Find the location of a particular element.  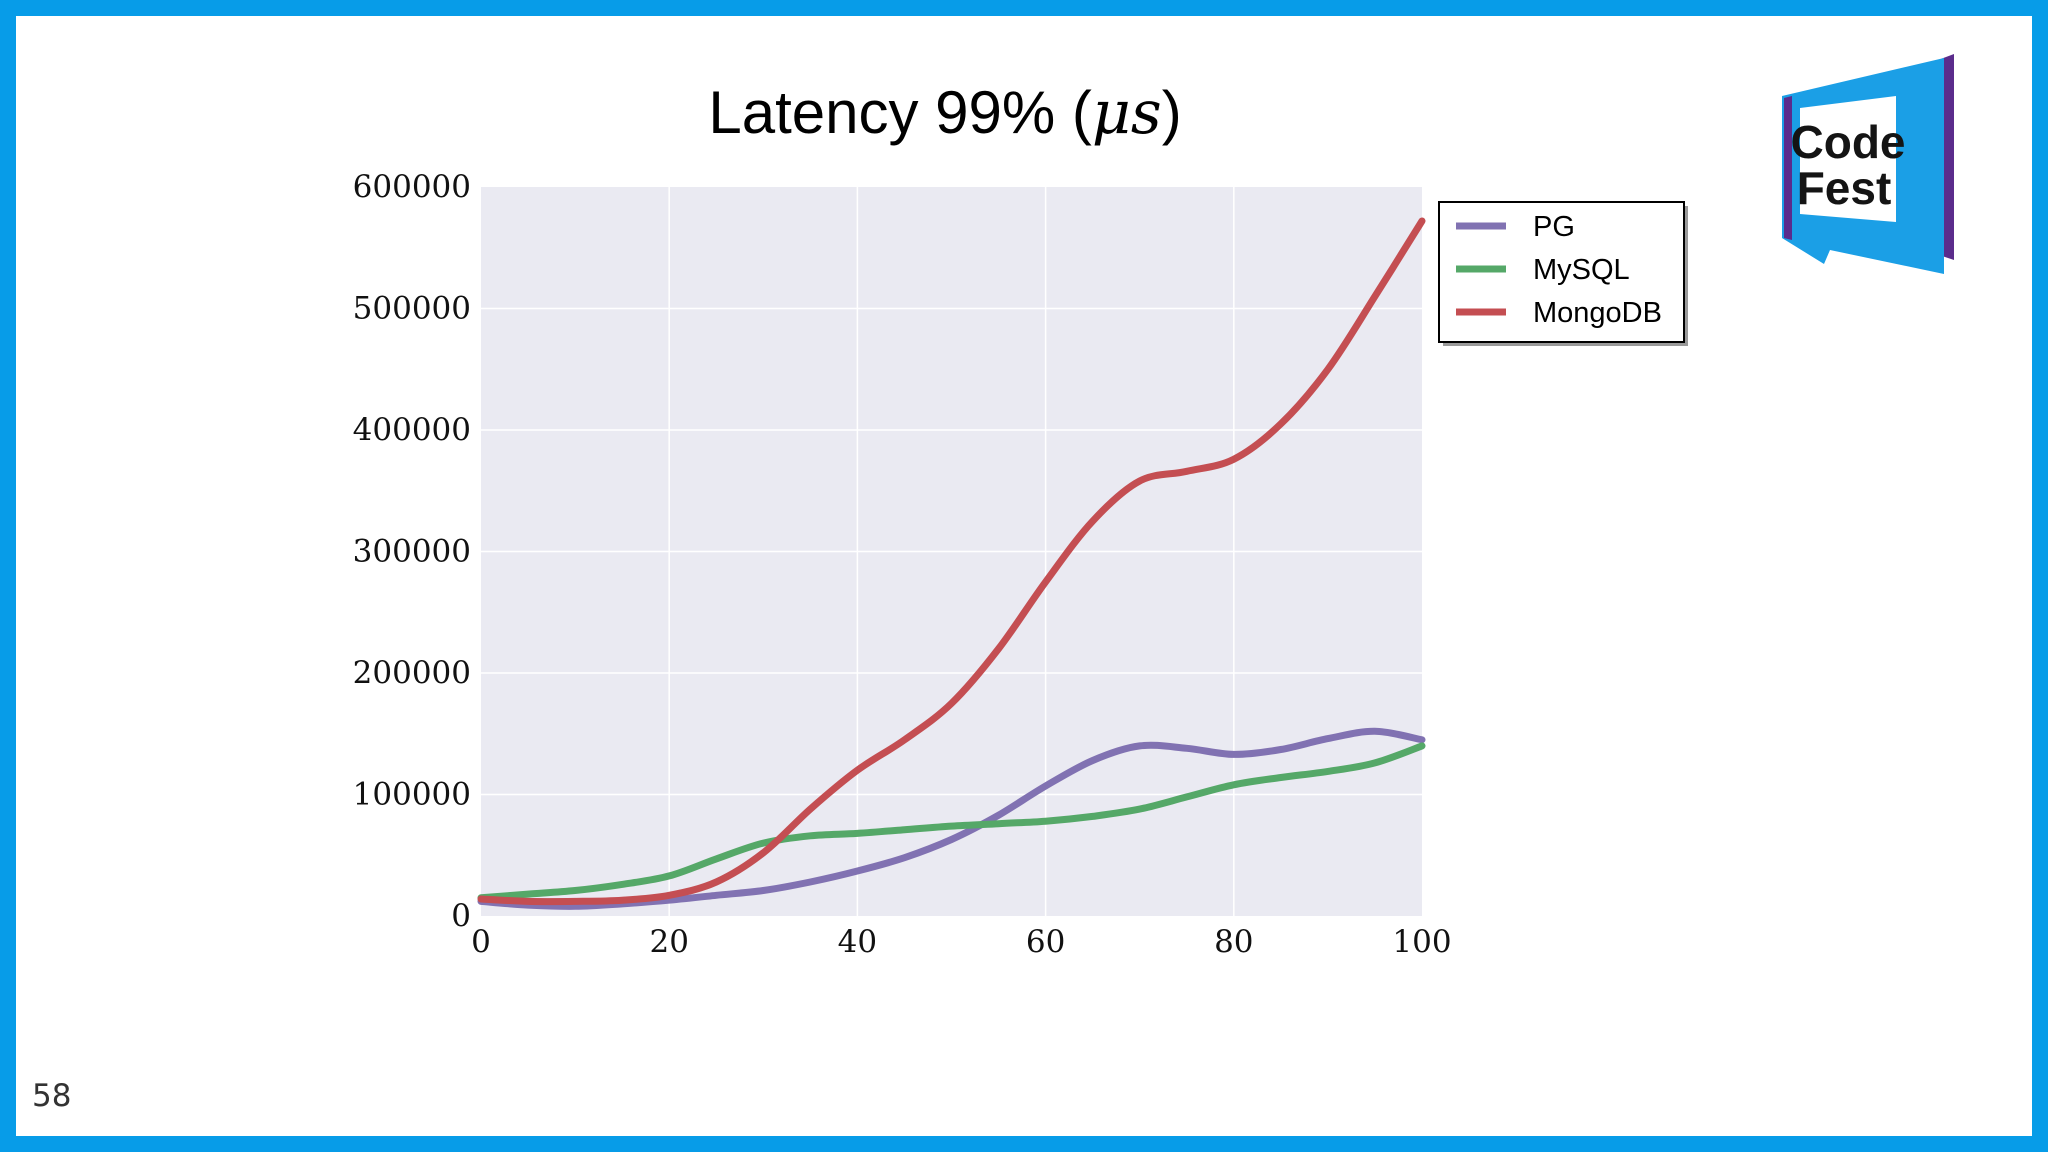

legend-label-pg: PG is located at coordinates (1554, 227).